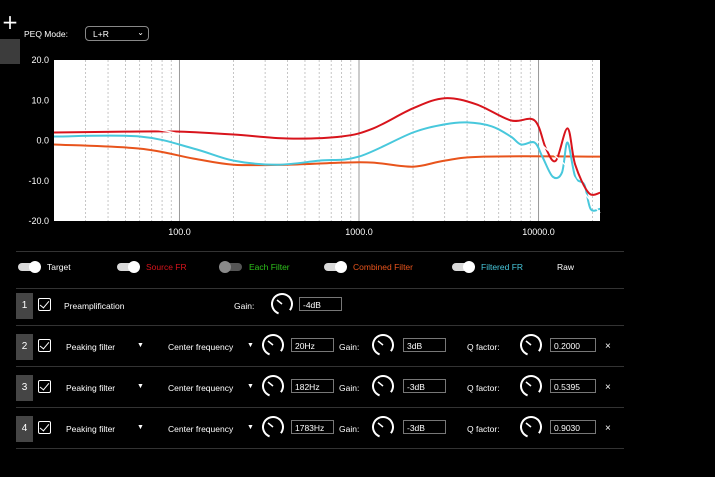  I want to click on x-tick-label: 1000.0, so click(359, 232).